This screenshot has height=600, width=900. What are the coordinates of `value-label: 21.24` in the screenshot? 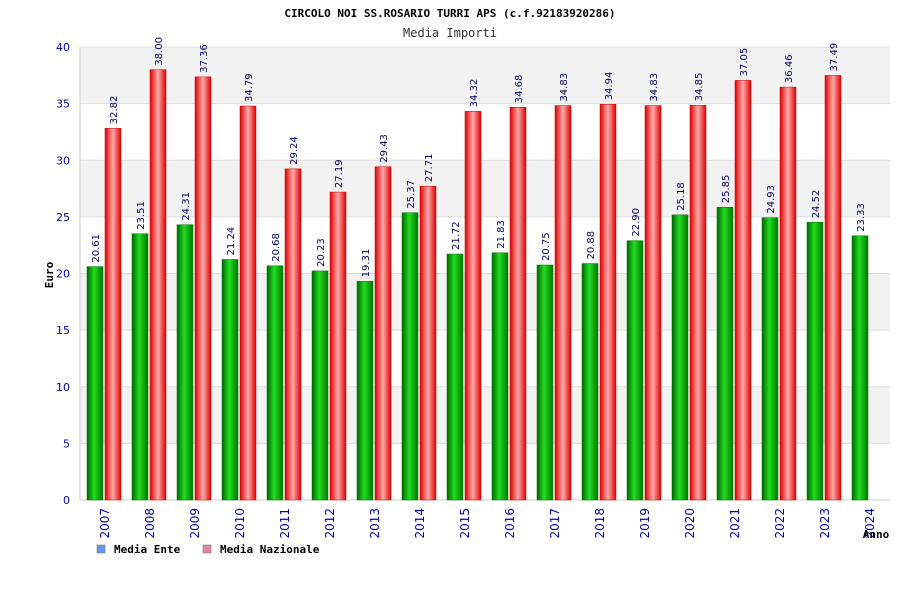 It's located at (231, 241).